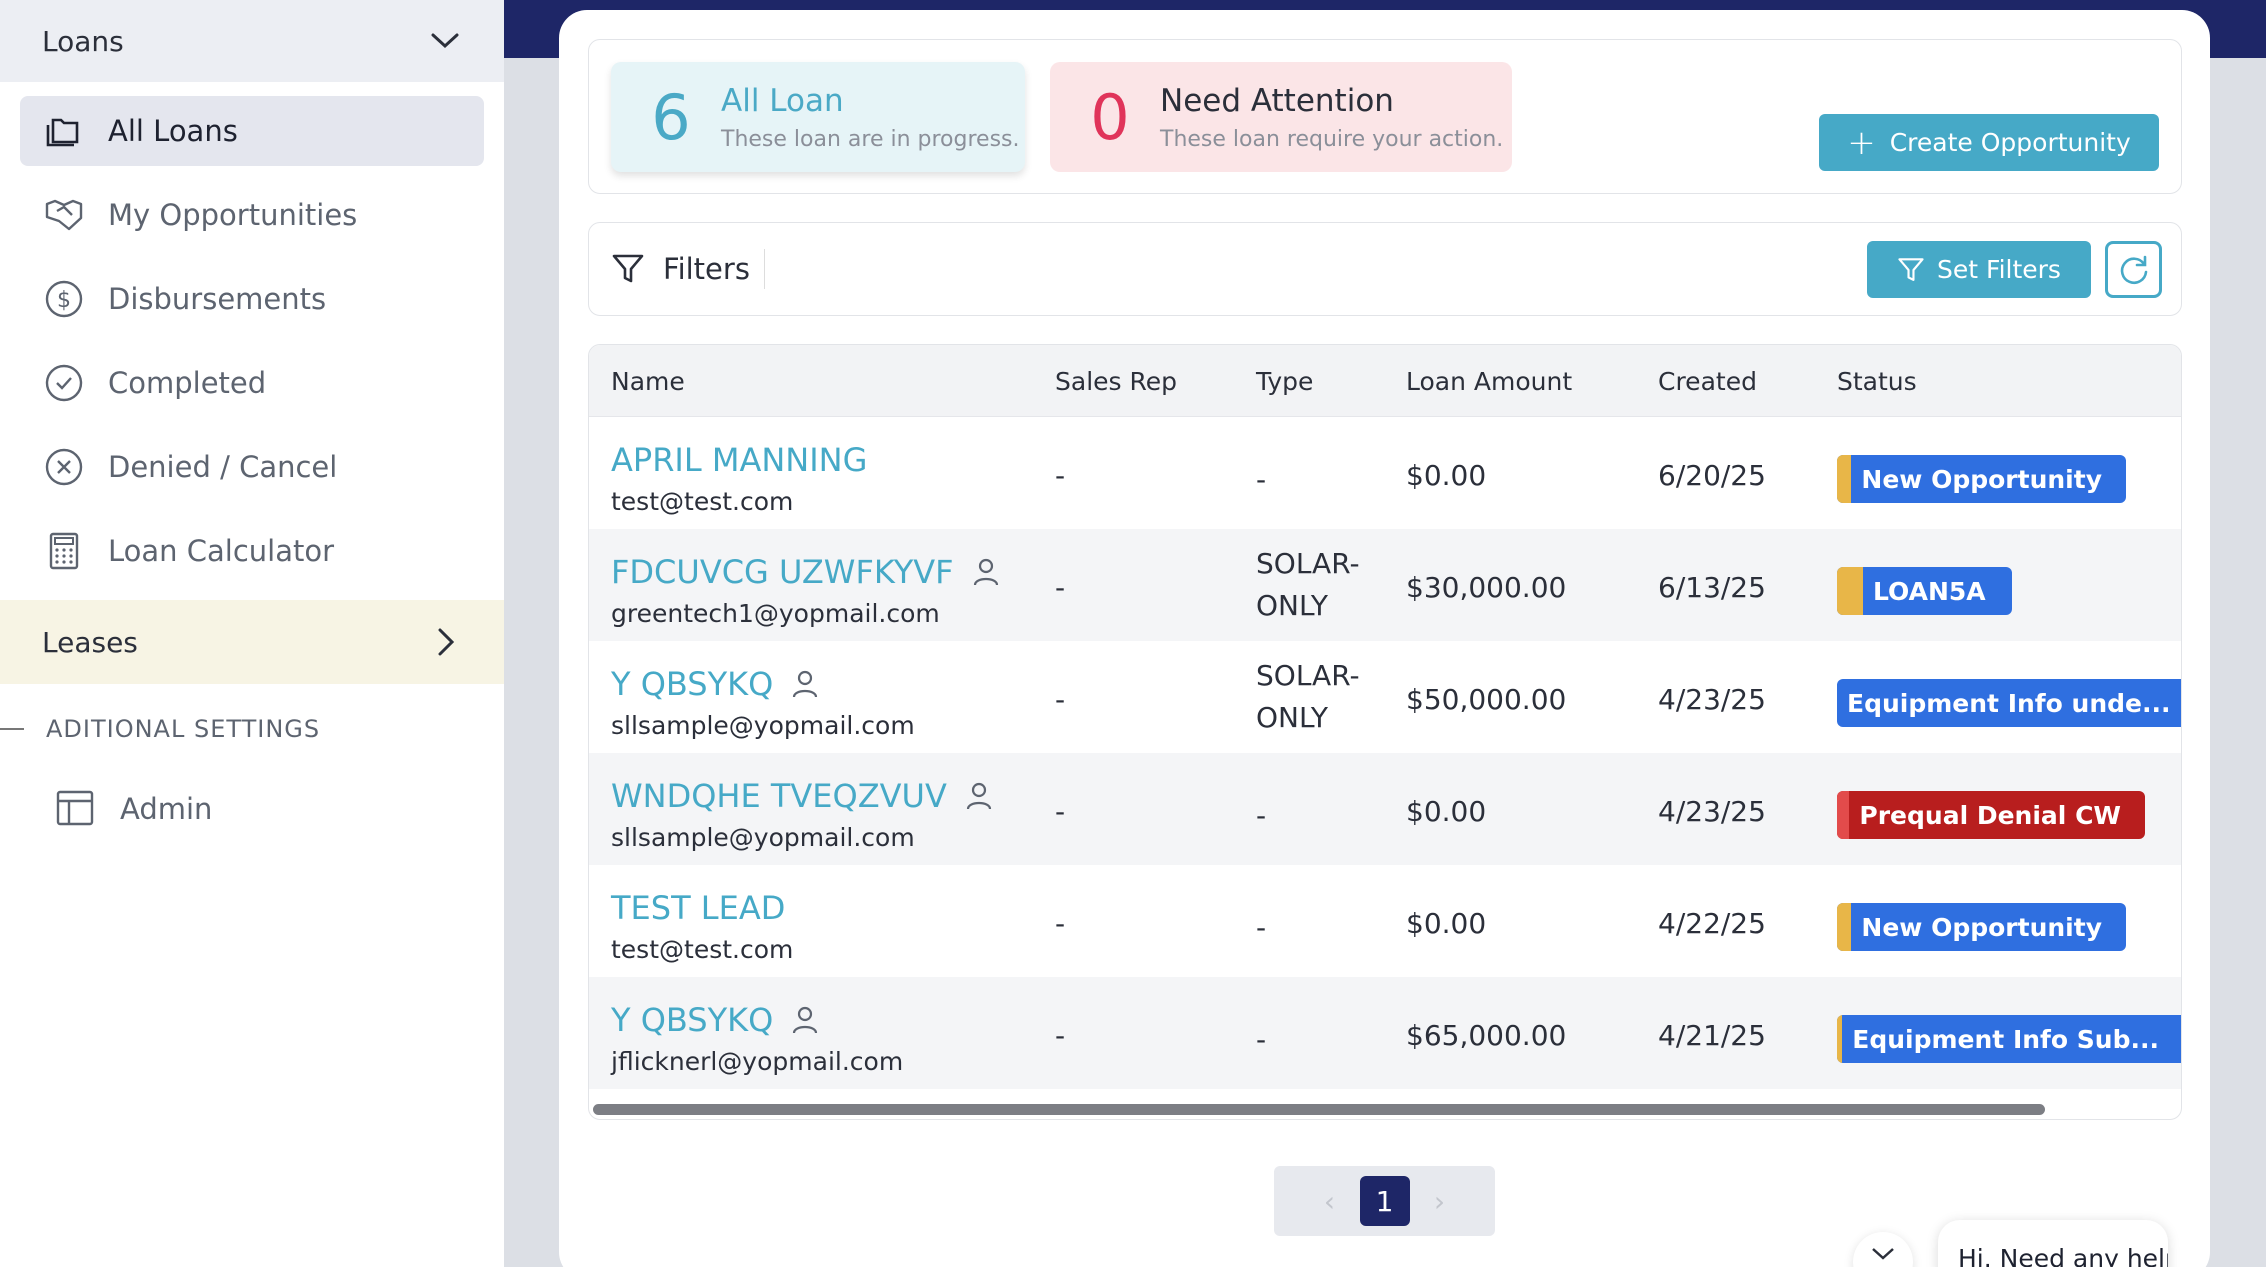 The height and width of the screenshot is (1267, 2266). What do you see at coordinates (775, 613) in the screenshot?
I see `row-email: greentech1@yopmail.com` at bounding box center [775, 613].